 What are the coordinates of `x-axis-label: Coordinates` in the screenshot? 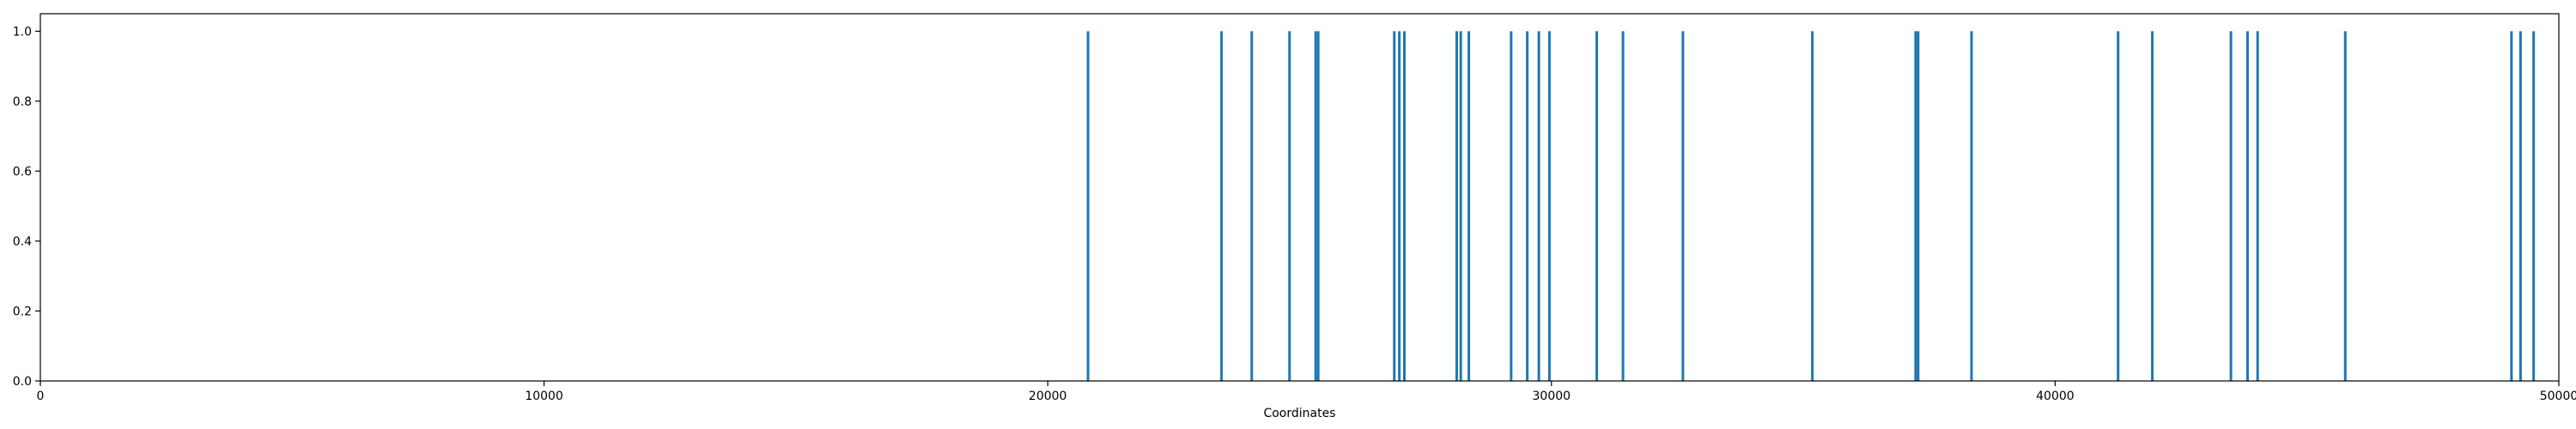 It's located at (1299, 414).